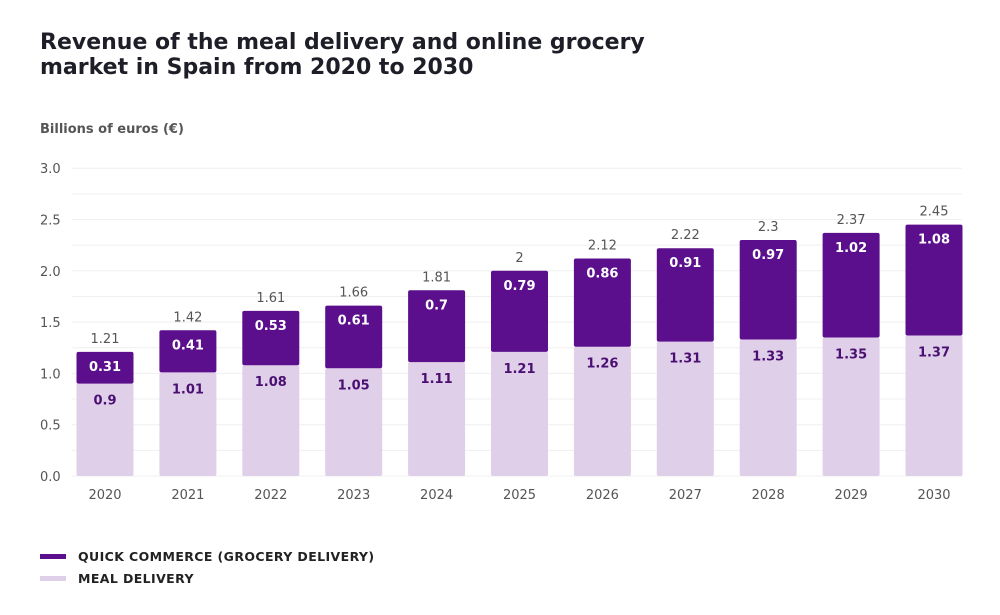 This screenshot has height=615, width=1000. I want to click on x-tick-label: 2024, so click(436, 495).